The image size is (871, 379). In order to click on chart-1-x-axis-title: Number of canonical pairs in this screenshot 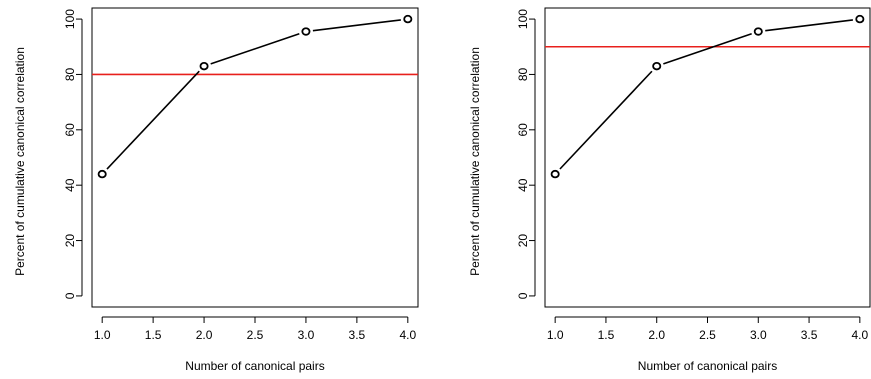, I will do `click(254, 366)`.